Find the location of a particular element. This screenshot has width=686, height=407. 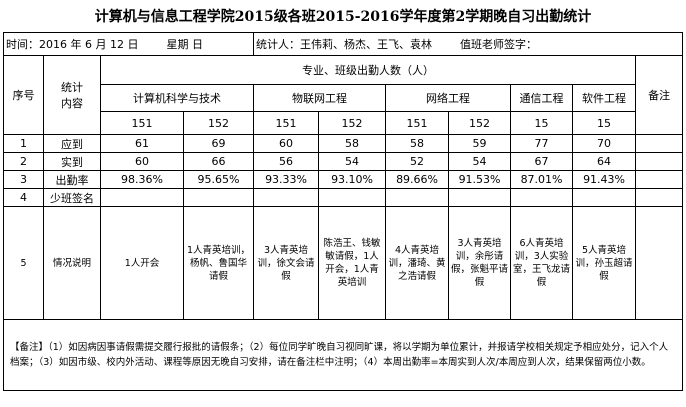

value-cell: 56 is located at coordinates (286, 161).